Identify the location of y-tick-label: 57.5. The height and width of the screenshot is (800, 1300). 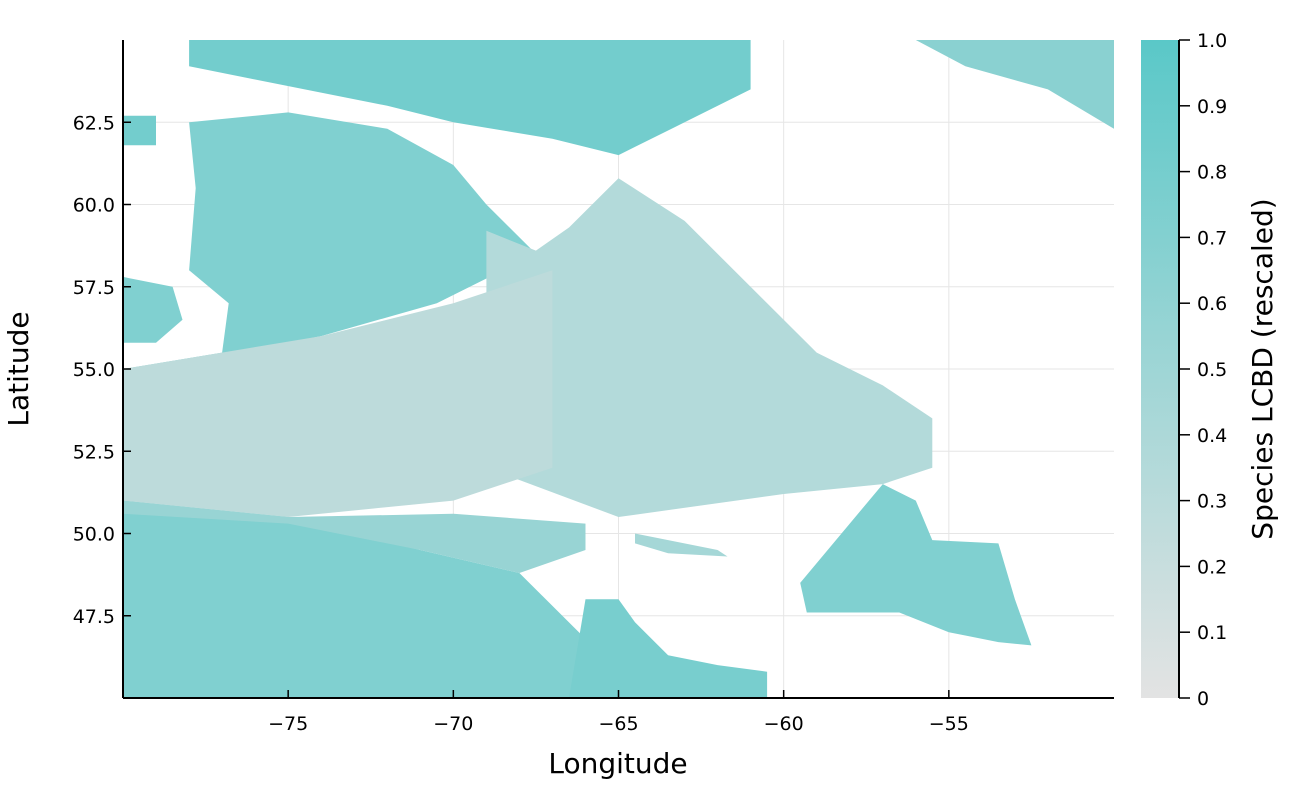
(94, 288).